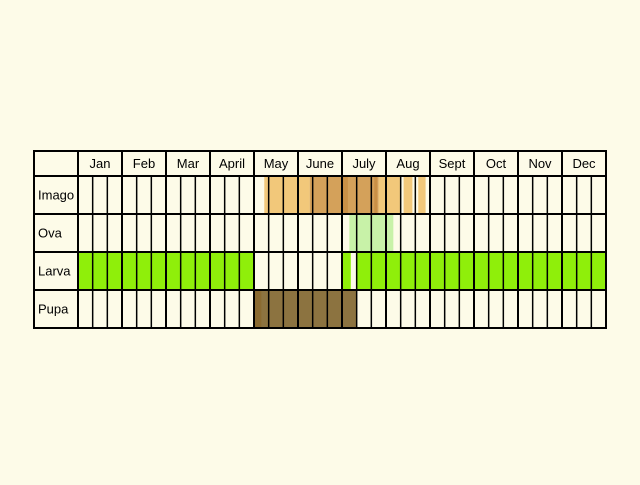  What do you see at coordinates (496, 163) in the screenshot?
I see `month-label: Oct` at bounding box center [496, 163].